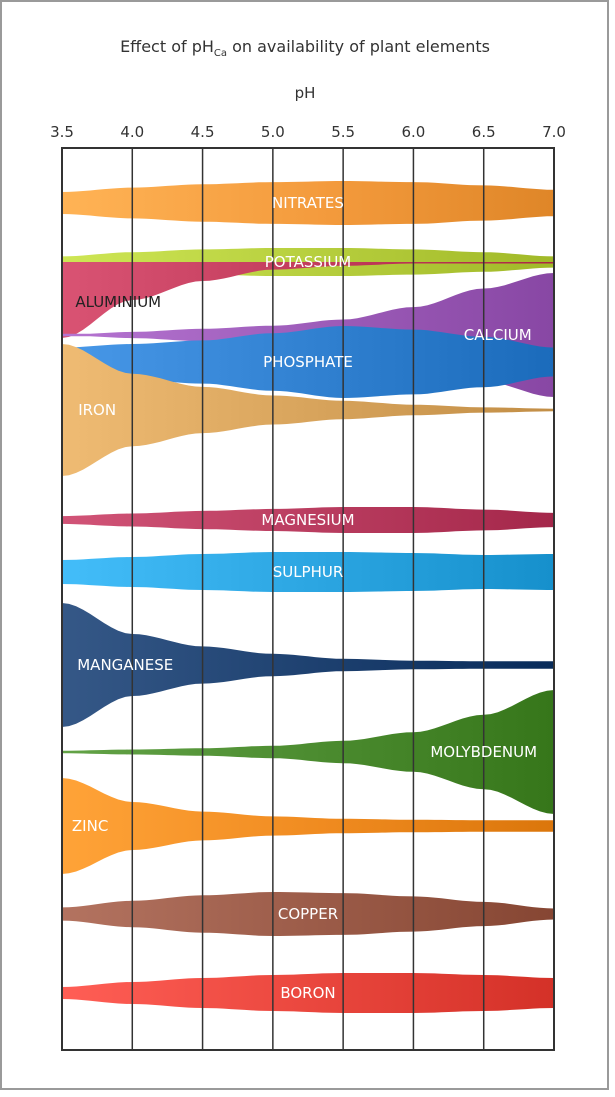  I want to click on title-main: Effect of pH, so click(167, 46).